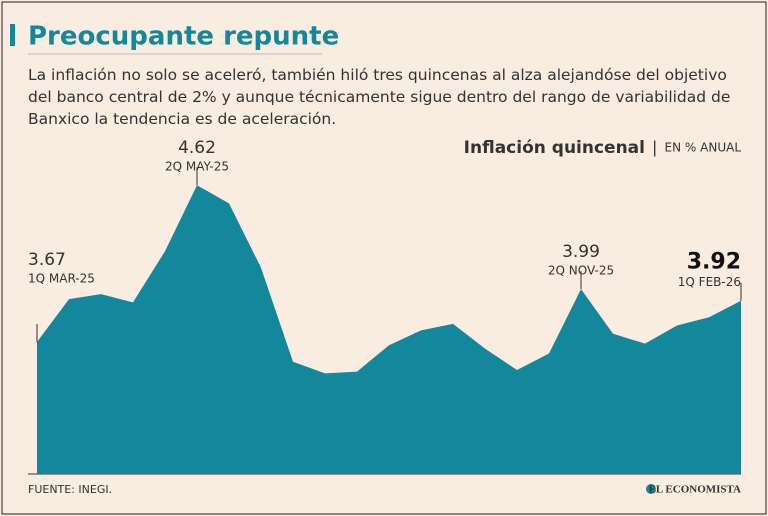  Describe the element at coordinates (70, 489) in the screenshot. I see `source: FUENTE: INEGI.` at that location.